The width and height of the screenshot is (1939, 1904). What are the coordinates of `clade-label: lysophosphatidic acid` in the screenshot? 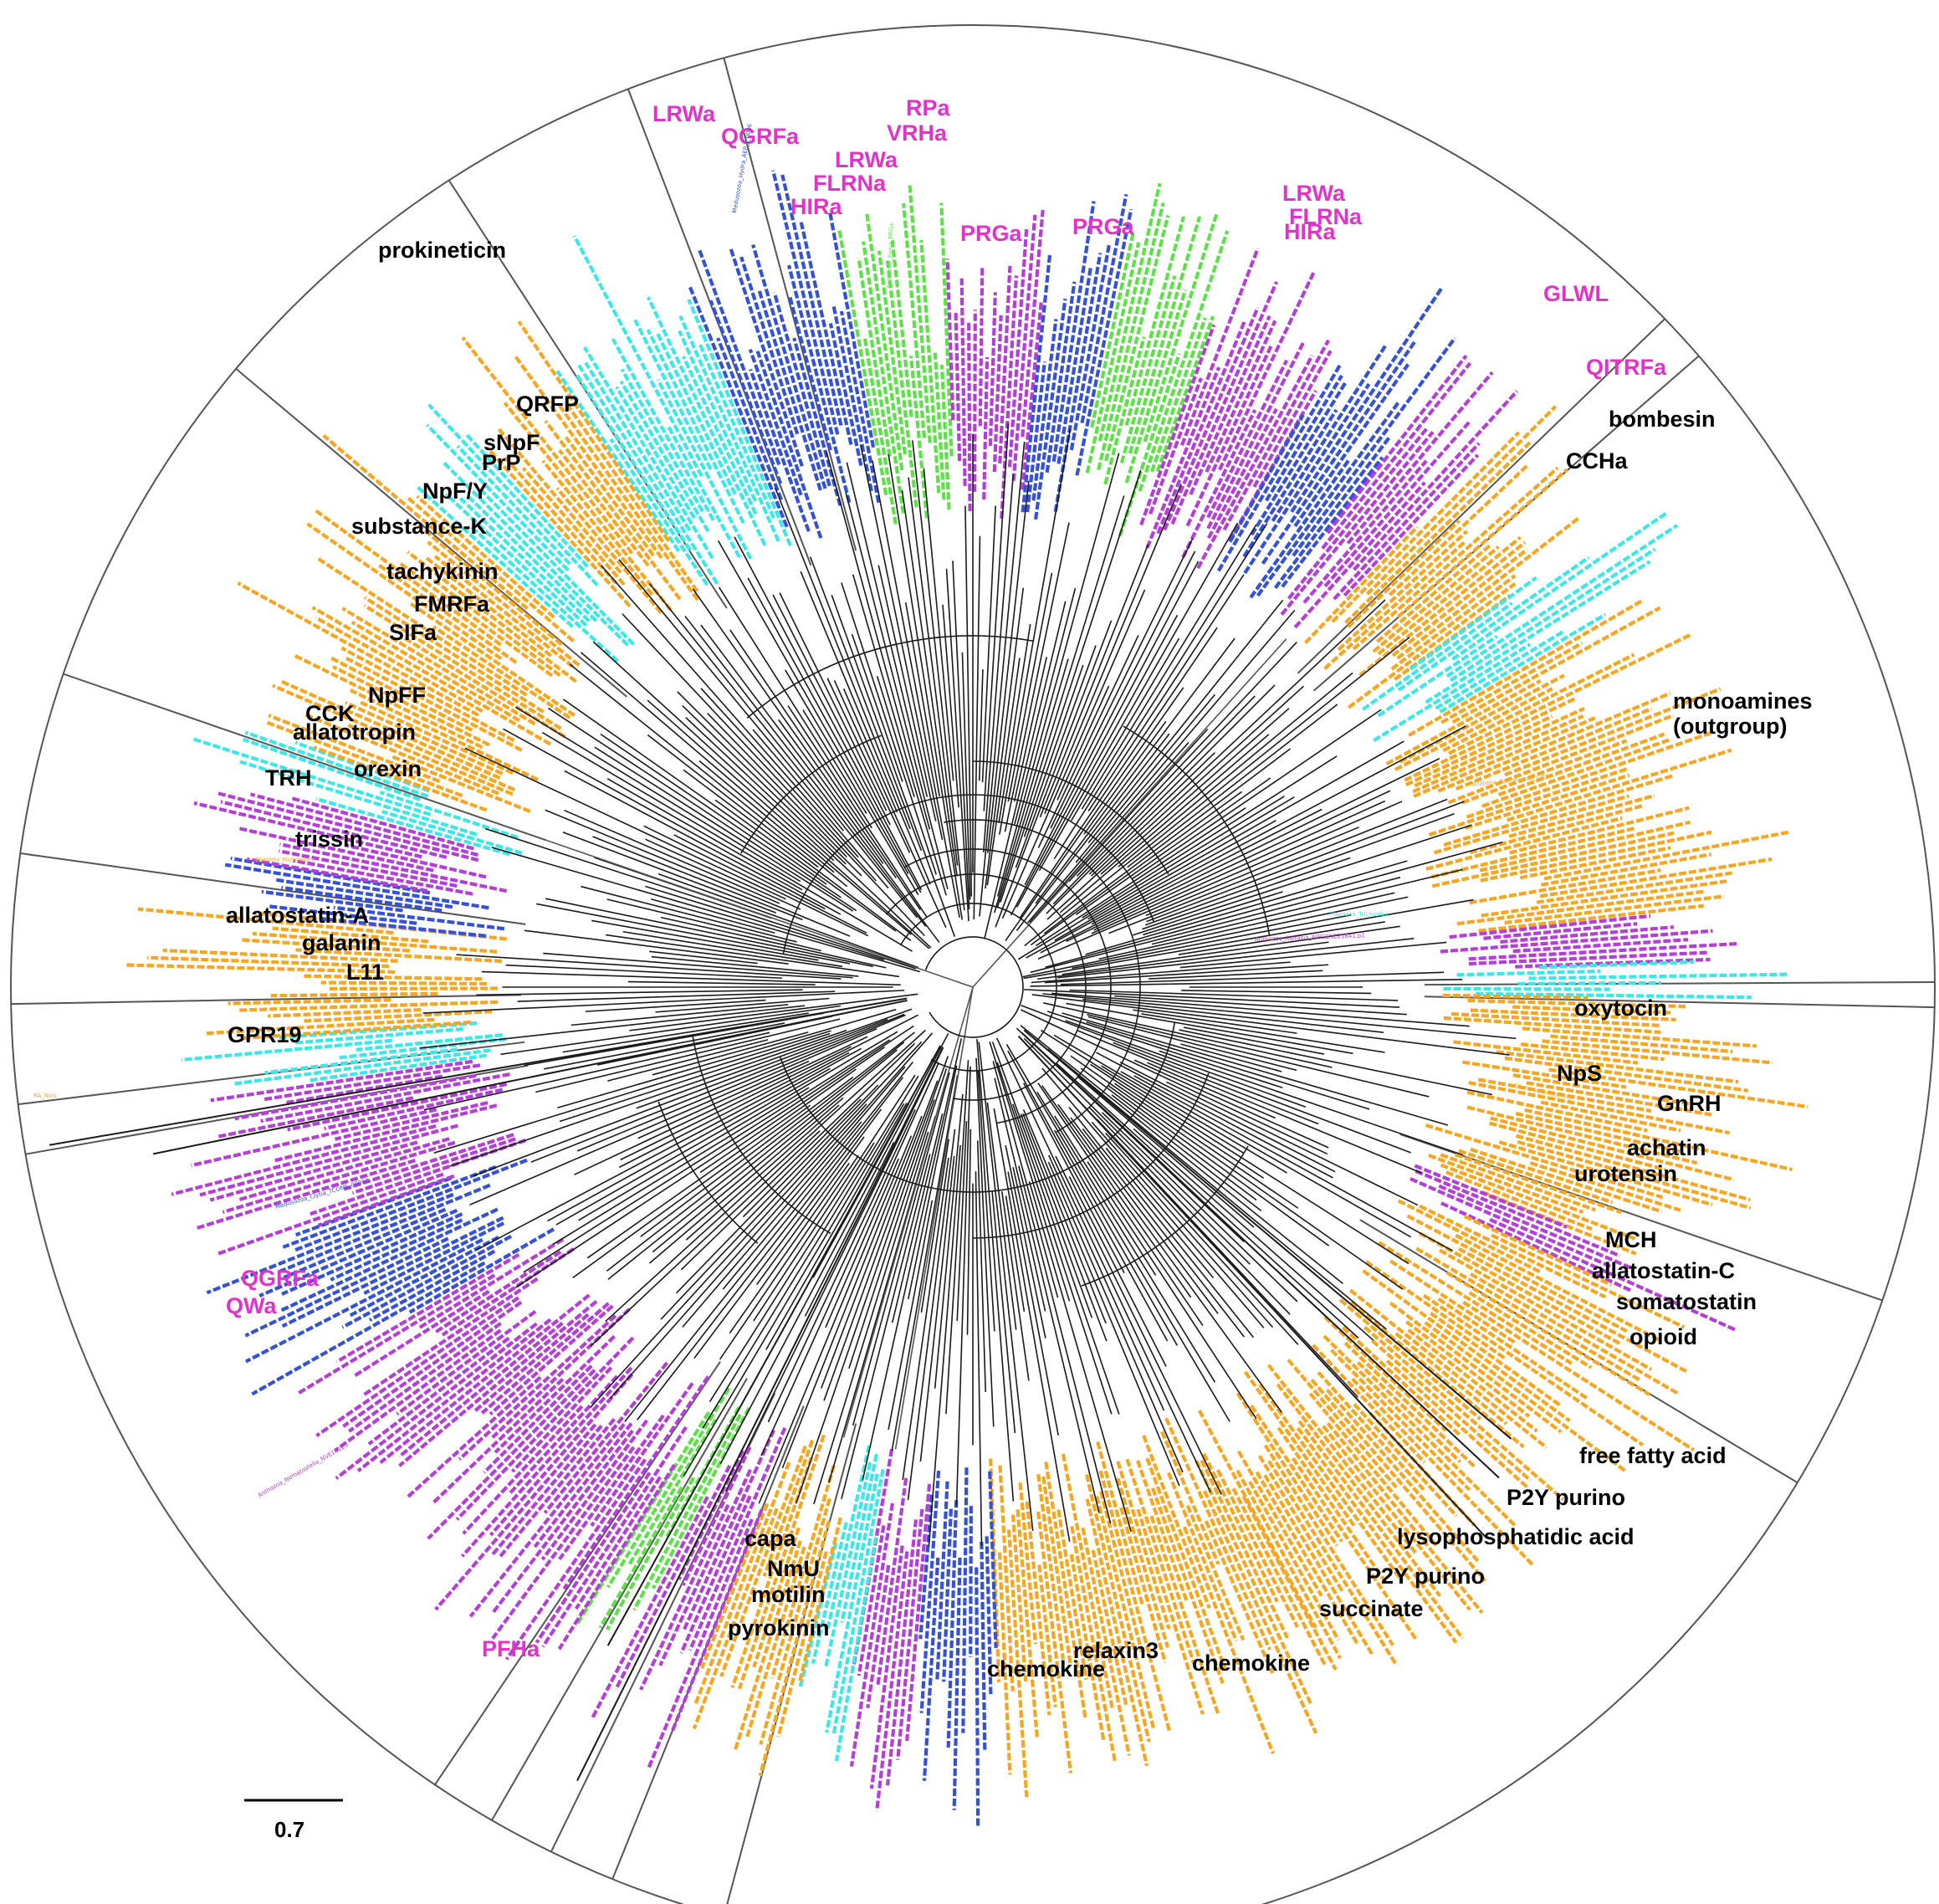 It's located at (1516, 1536).